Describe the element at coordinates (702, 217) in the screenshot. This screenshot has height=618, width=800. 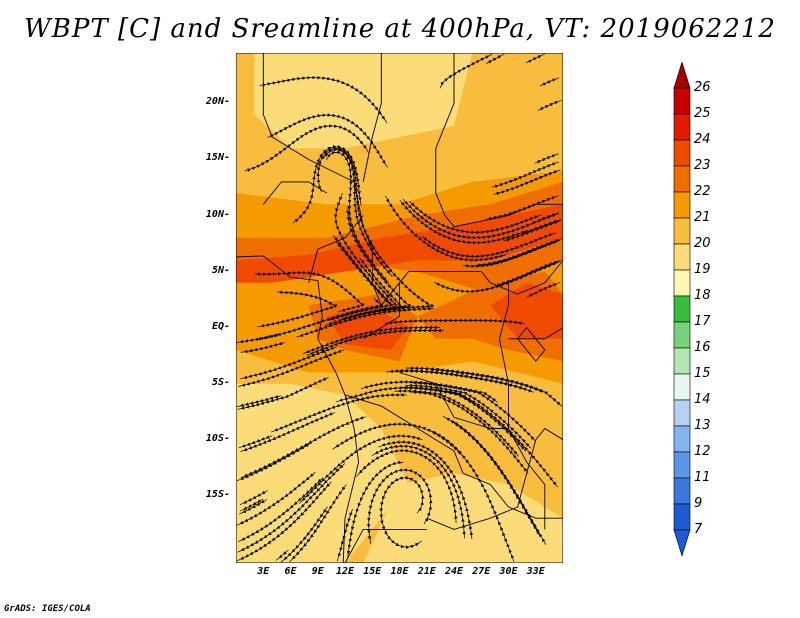
I see `colorbar-tick-label: 21` at that location.